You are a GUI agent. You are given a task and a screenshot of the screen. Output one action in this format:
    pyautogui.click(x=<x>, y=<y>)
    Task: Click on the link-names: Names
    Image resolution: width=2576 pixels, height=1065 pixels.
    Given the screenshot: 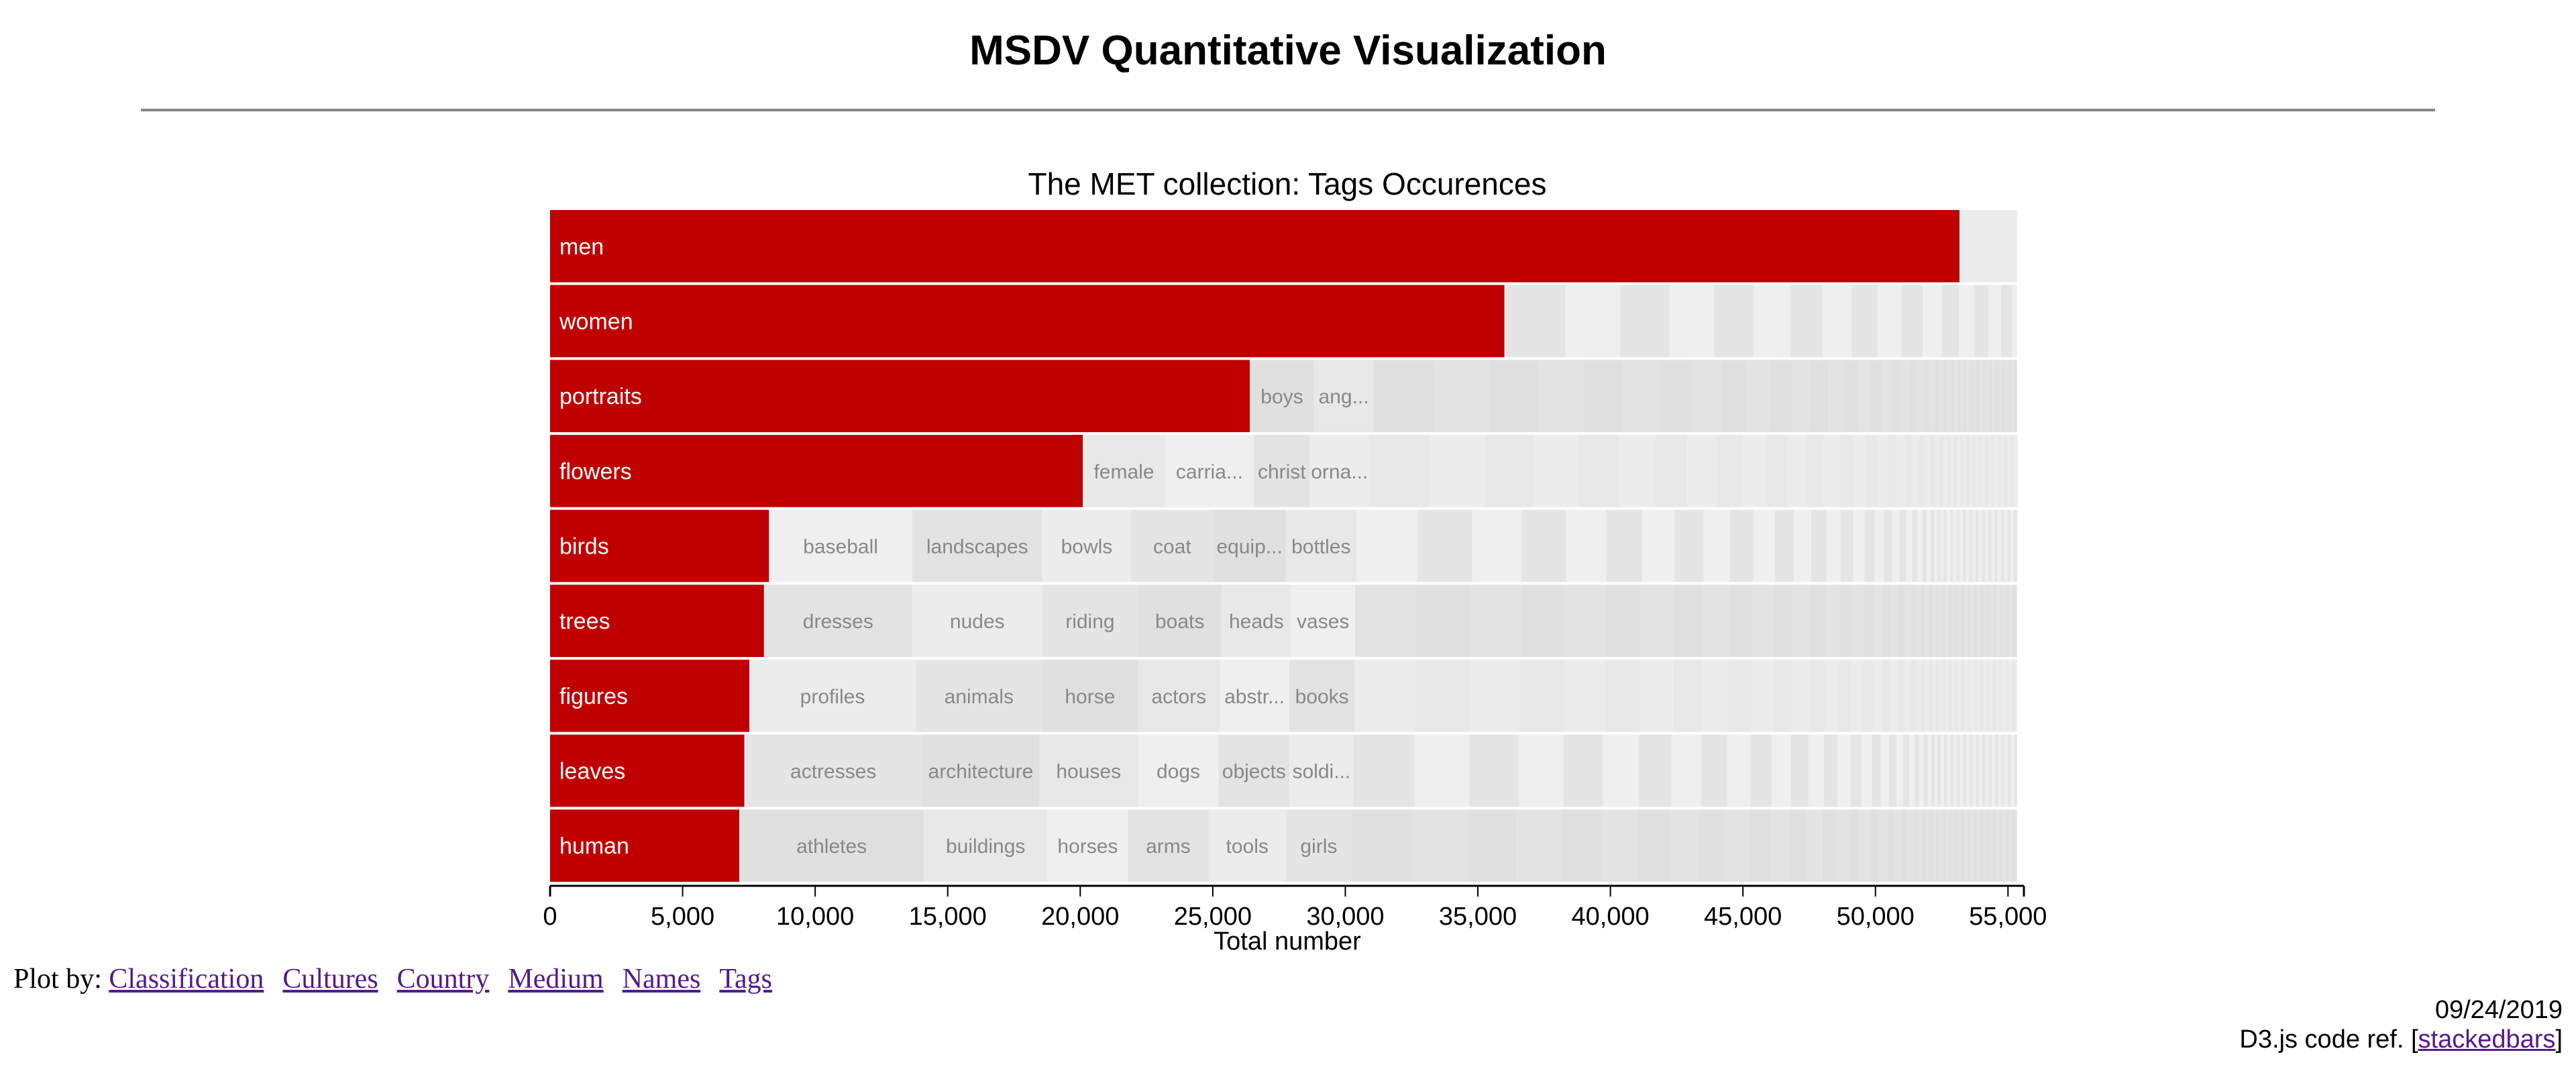 What is the action you would take?
    pyautogui.click(x=661, y=979)
    